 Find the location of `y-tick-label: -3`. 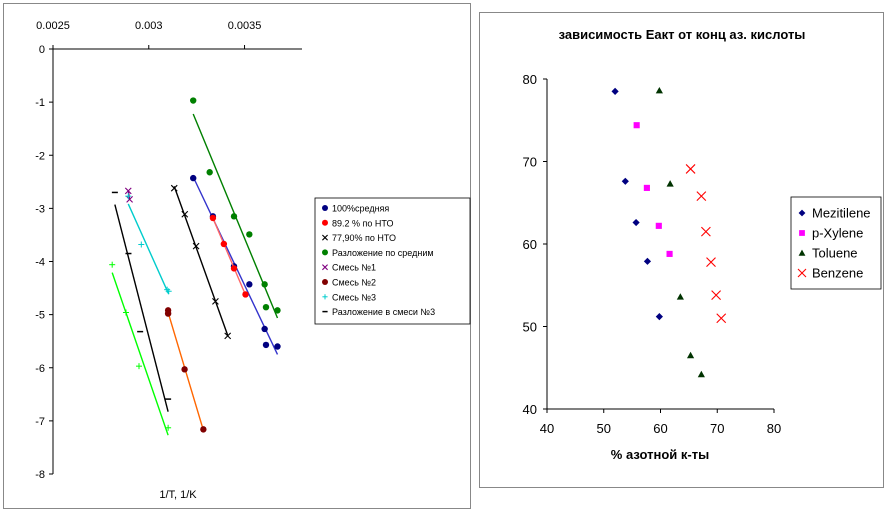

y-tick-label: -3 is located at coordinates (40, 209).